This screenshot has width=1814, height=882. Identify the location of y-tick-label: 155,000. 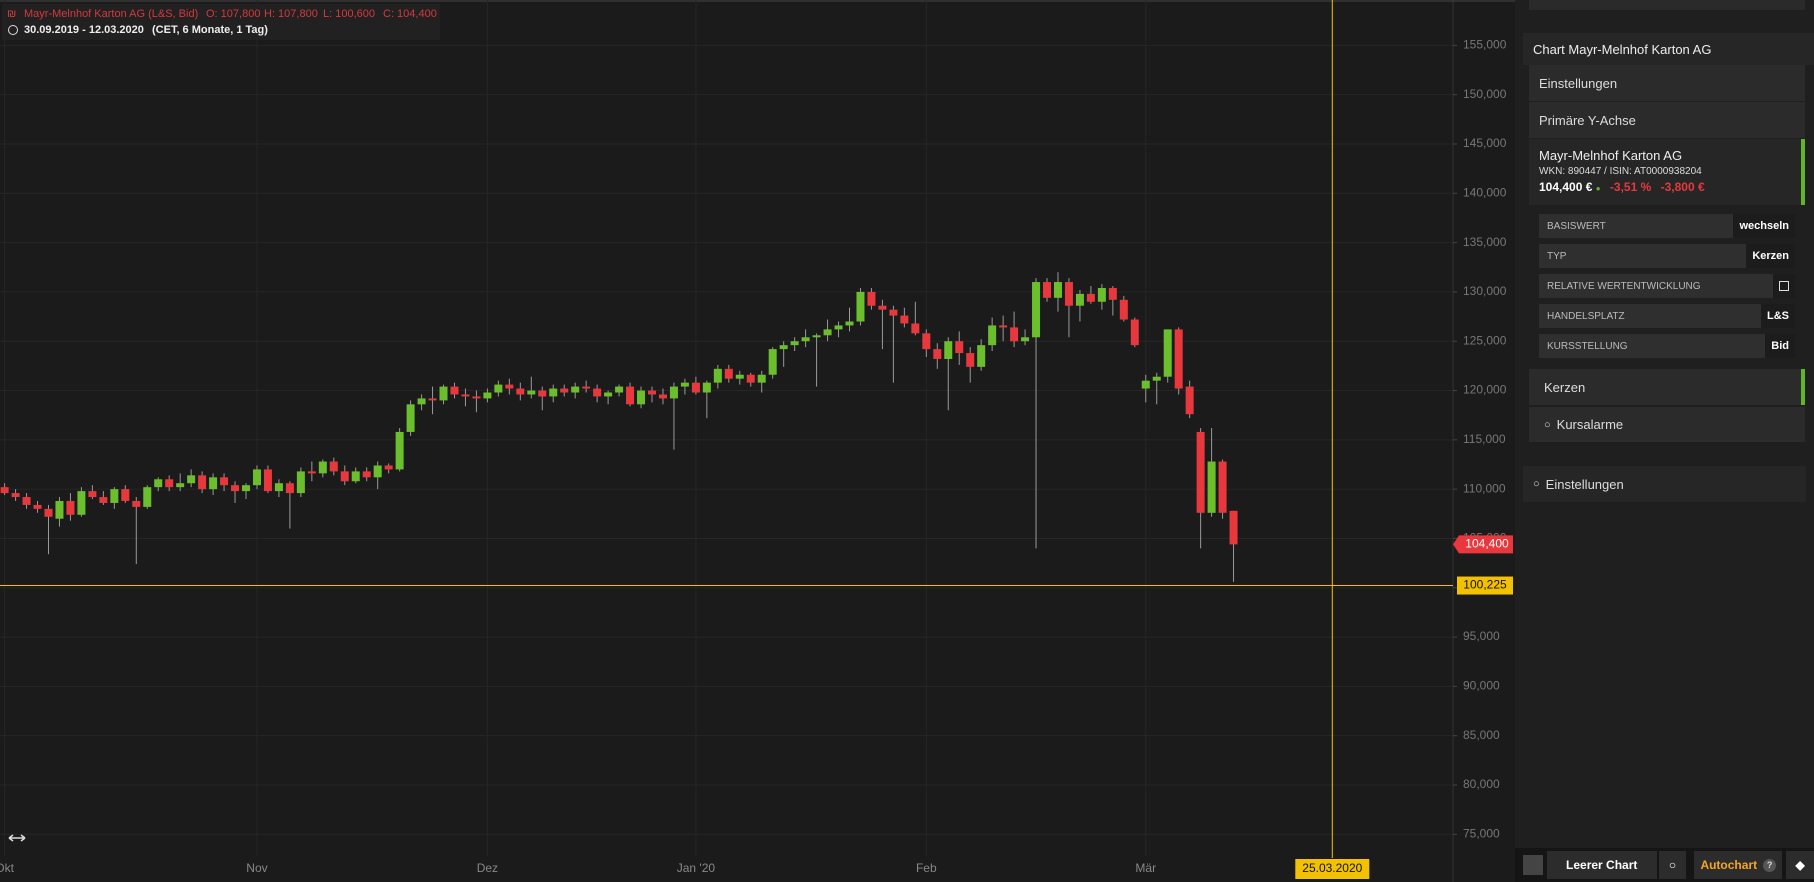
(1485, 45).